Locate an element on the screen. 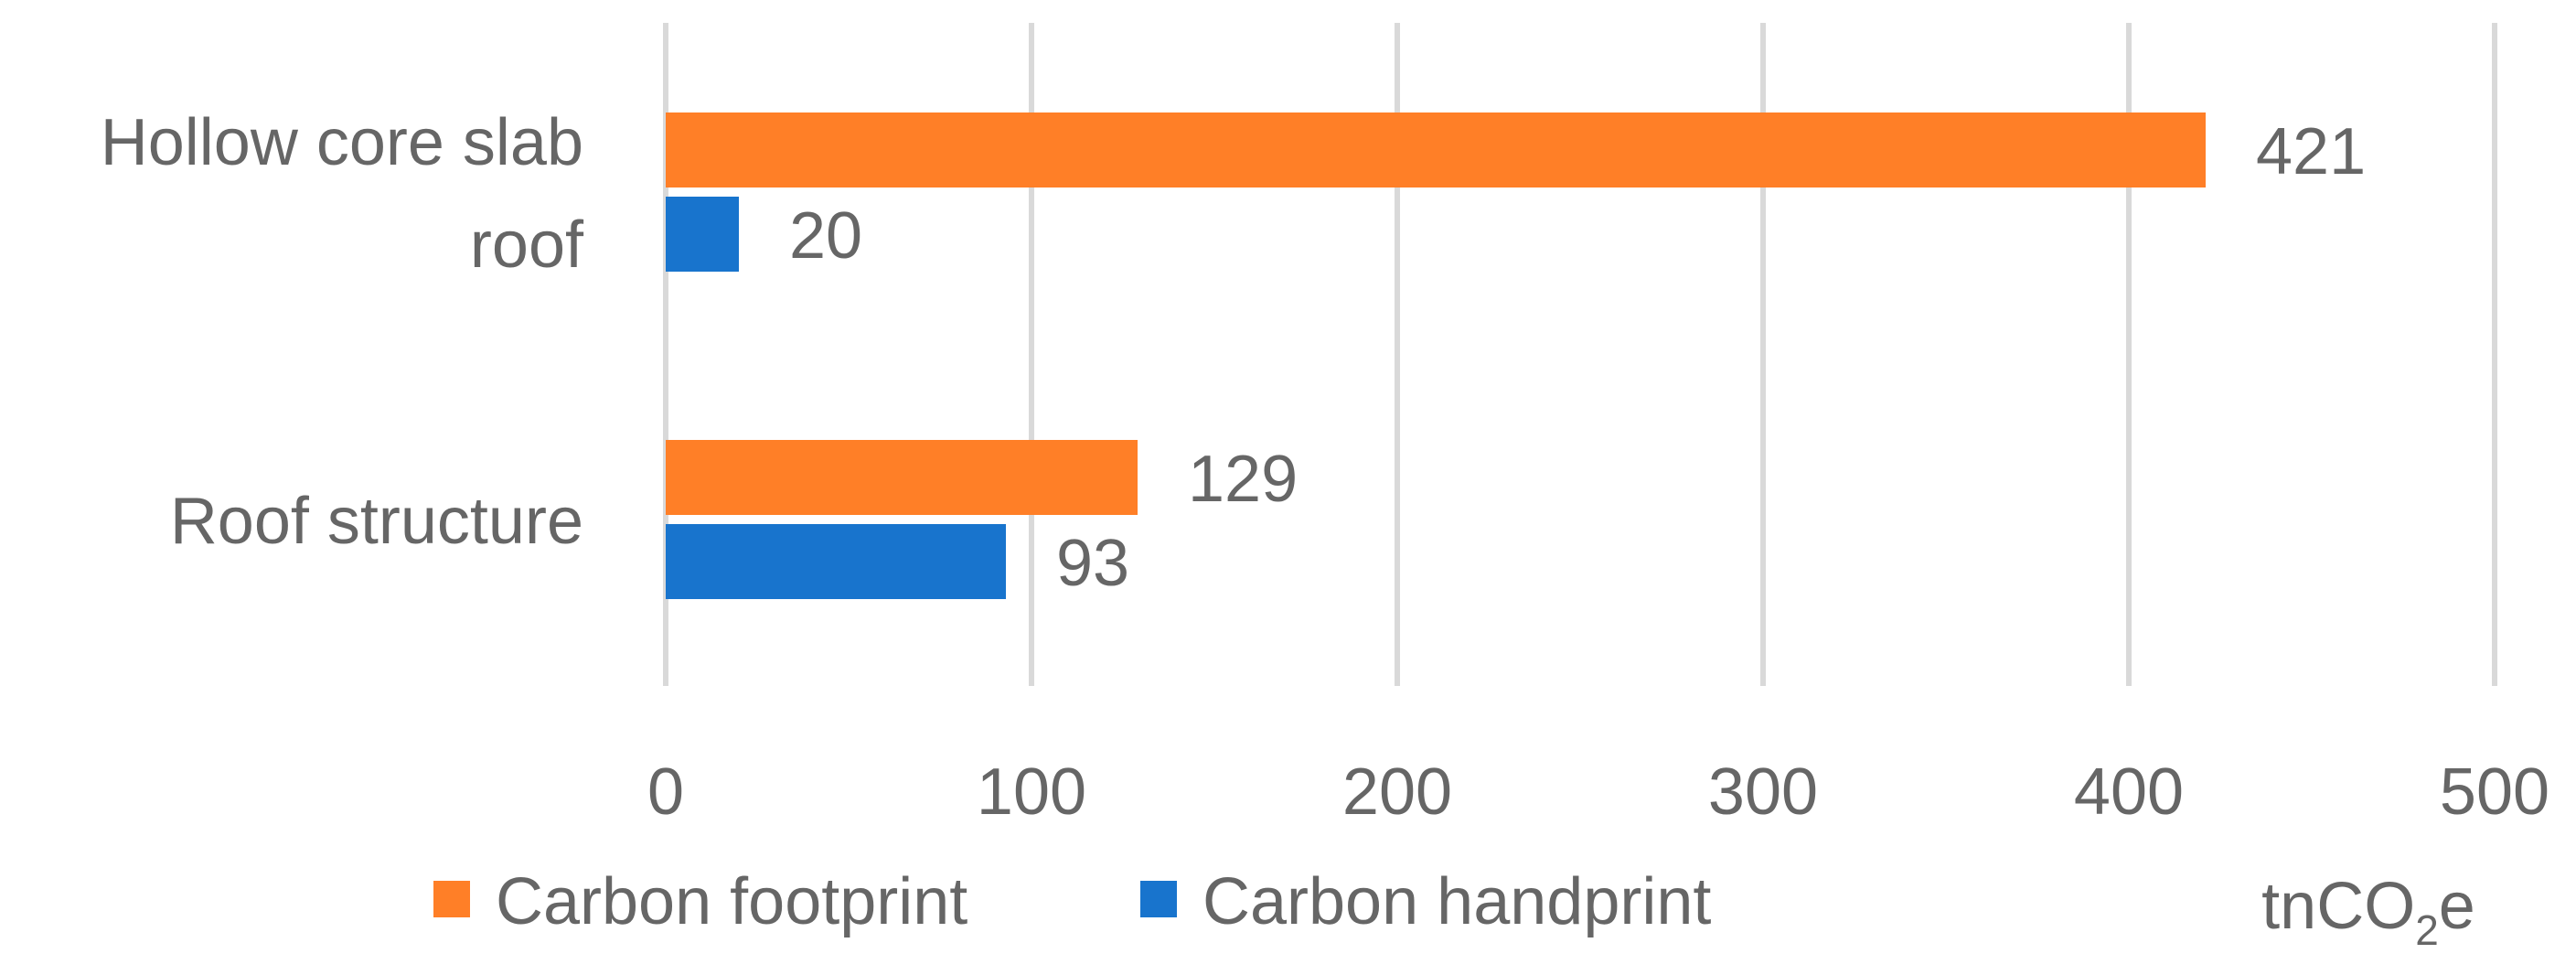  x-tick-label-300: 300 is located at coordinates (1763, 792).